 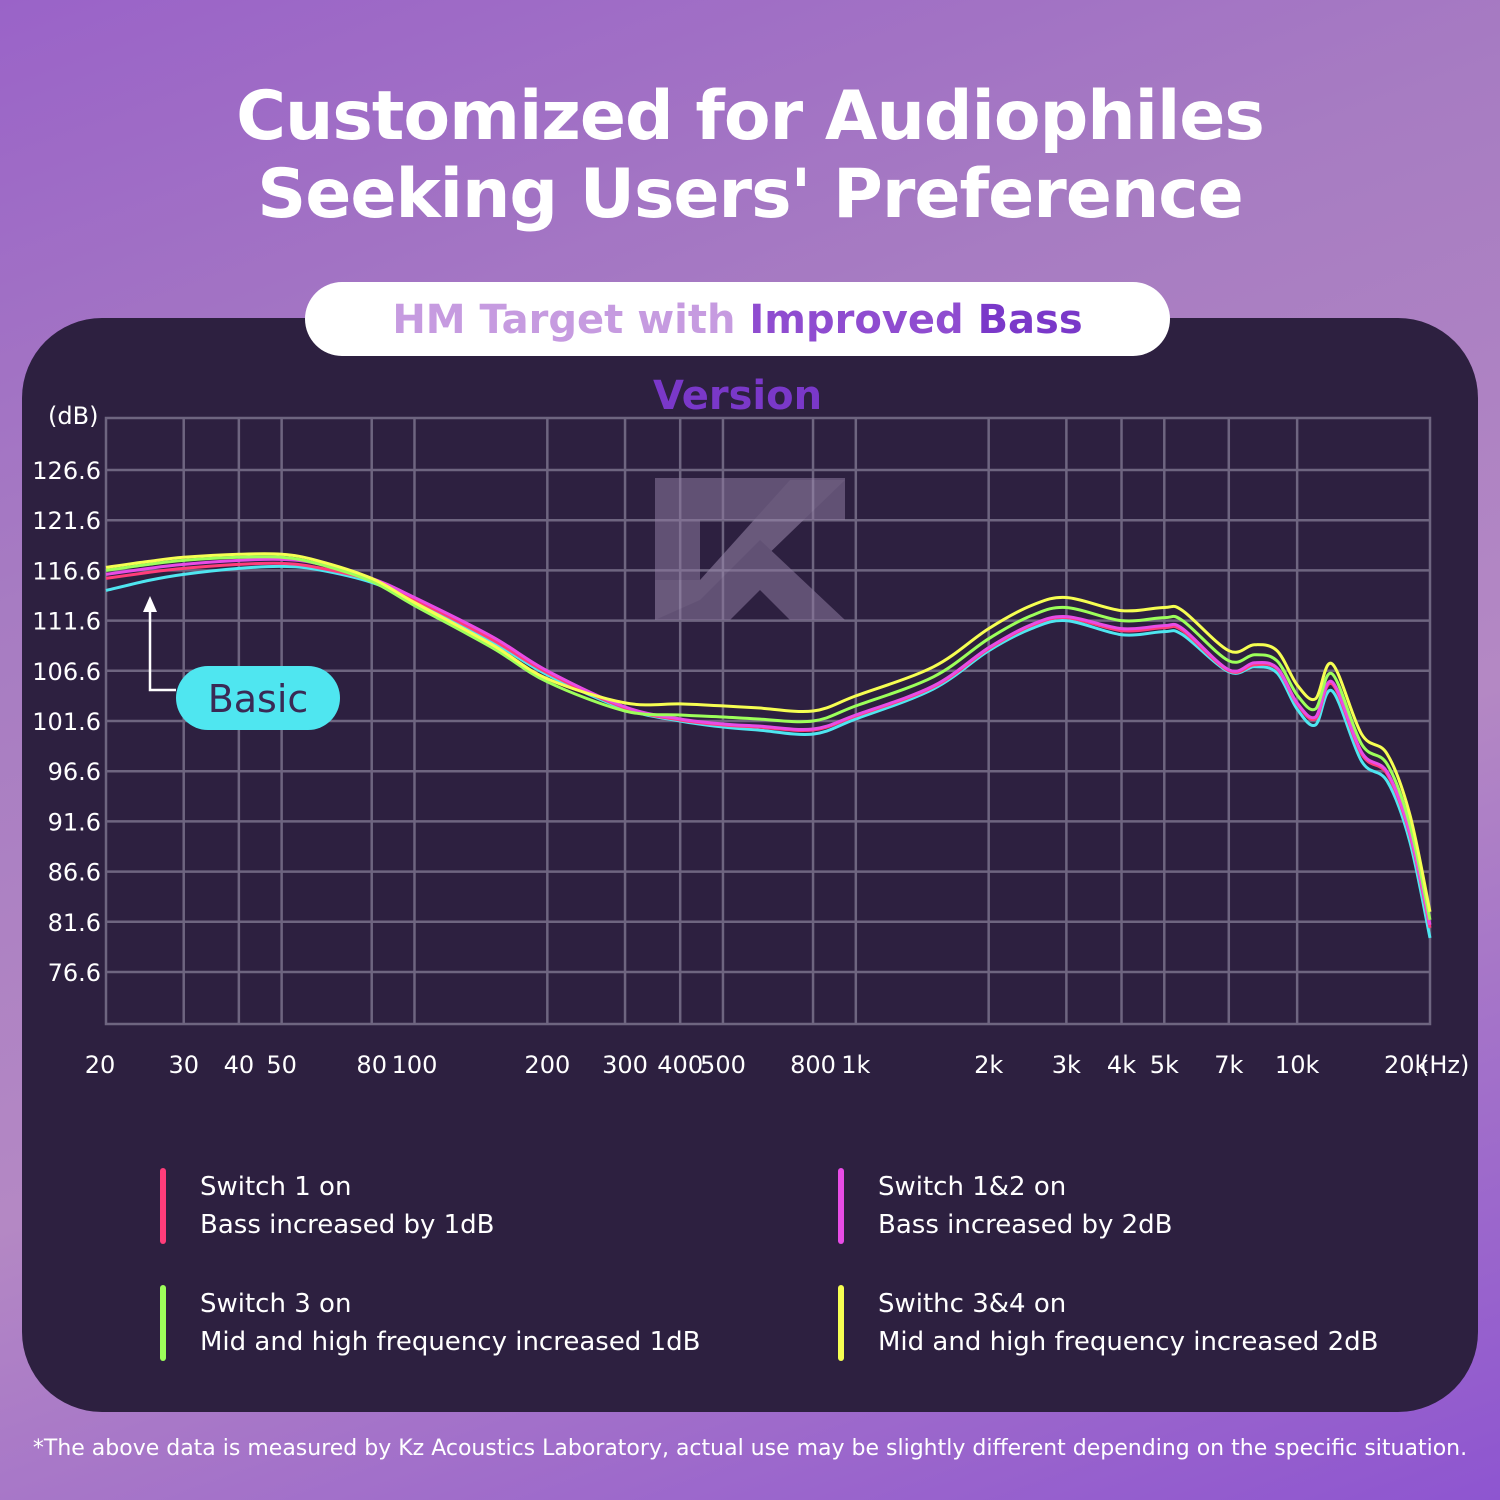 I want to click on legend-description: Mid and high frequency increased 1dB, so click(x=450, y=1342).